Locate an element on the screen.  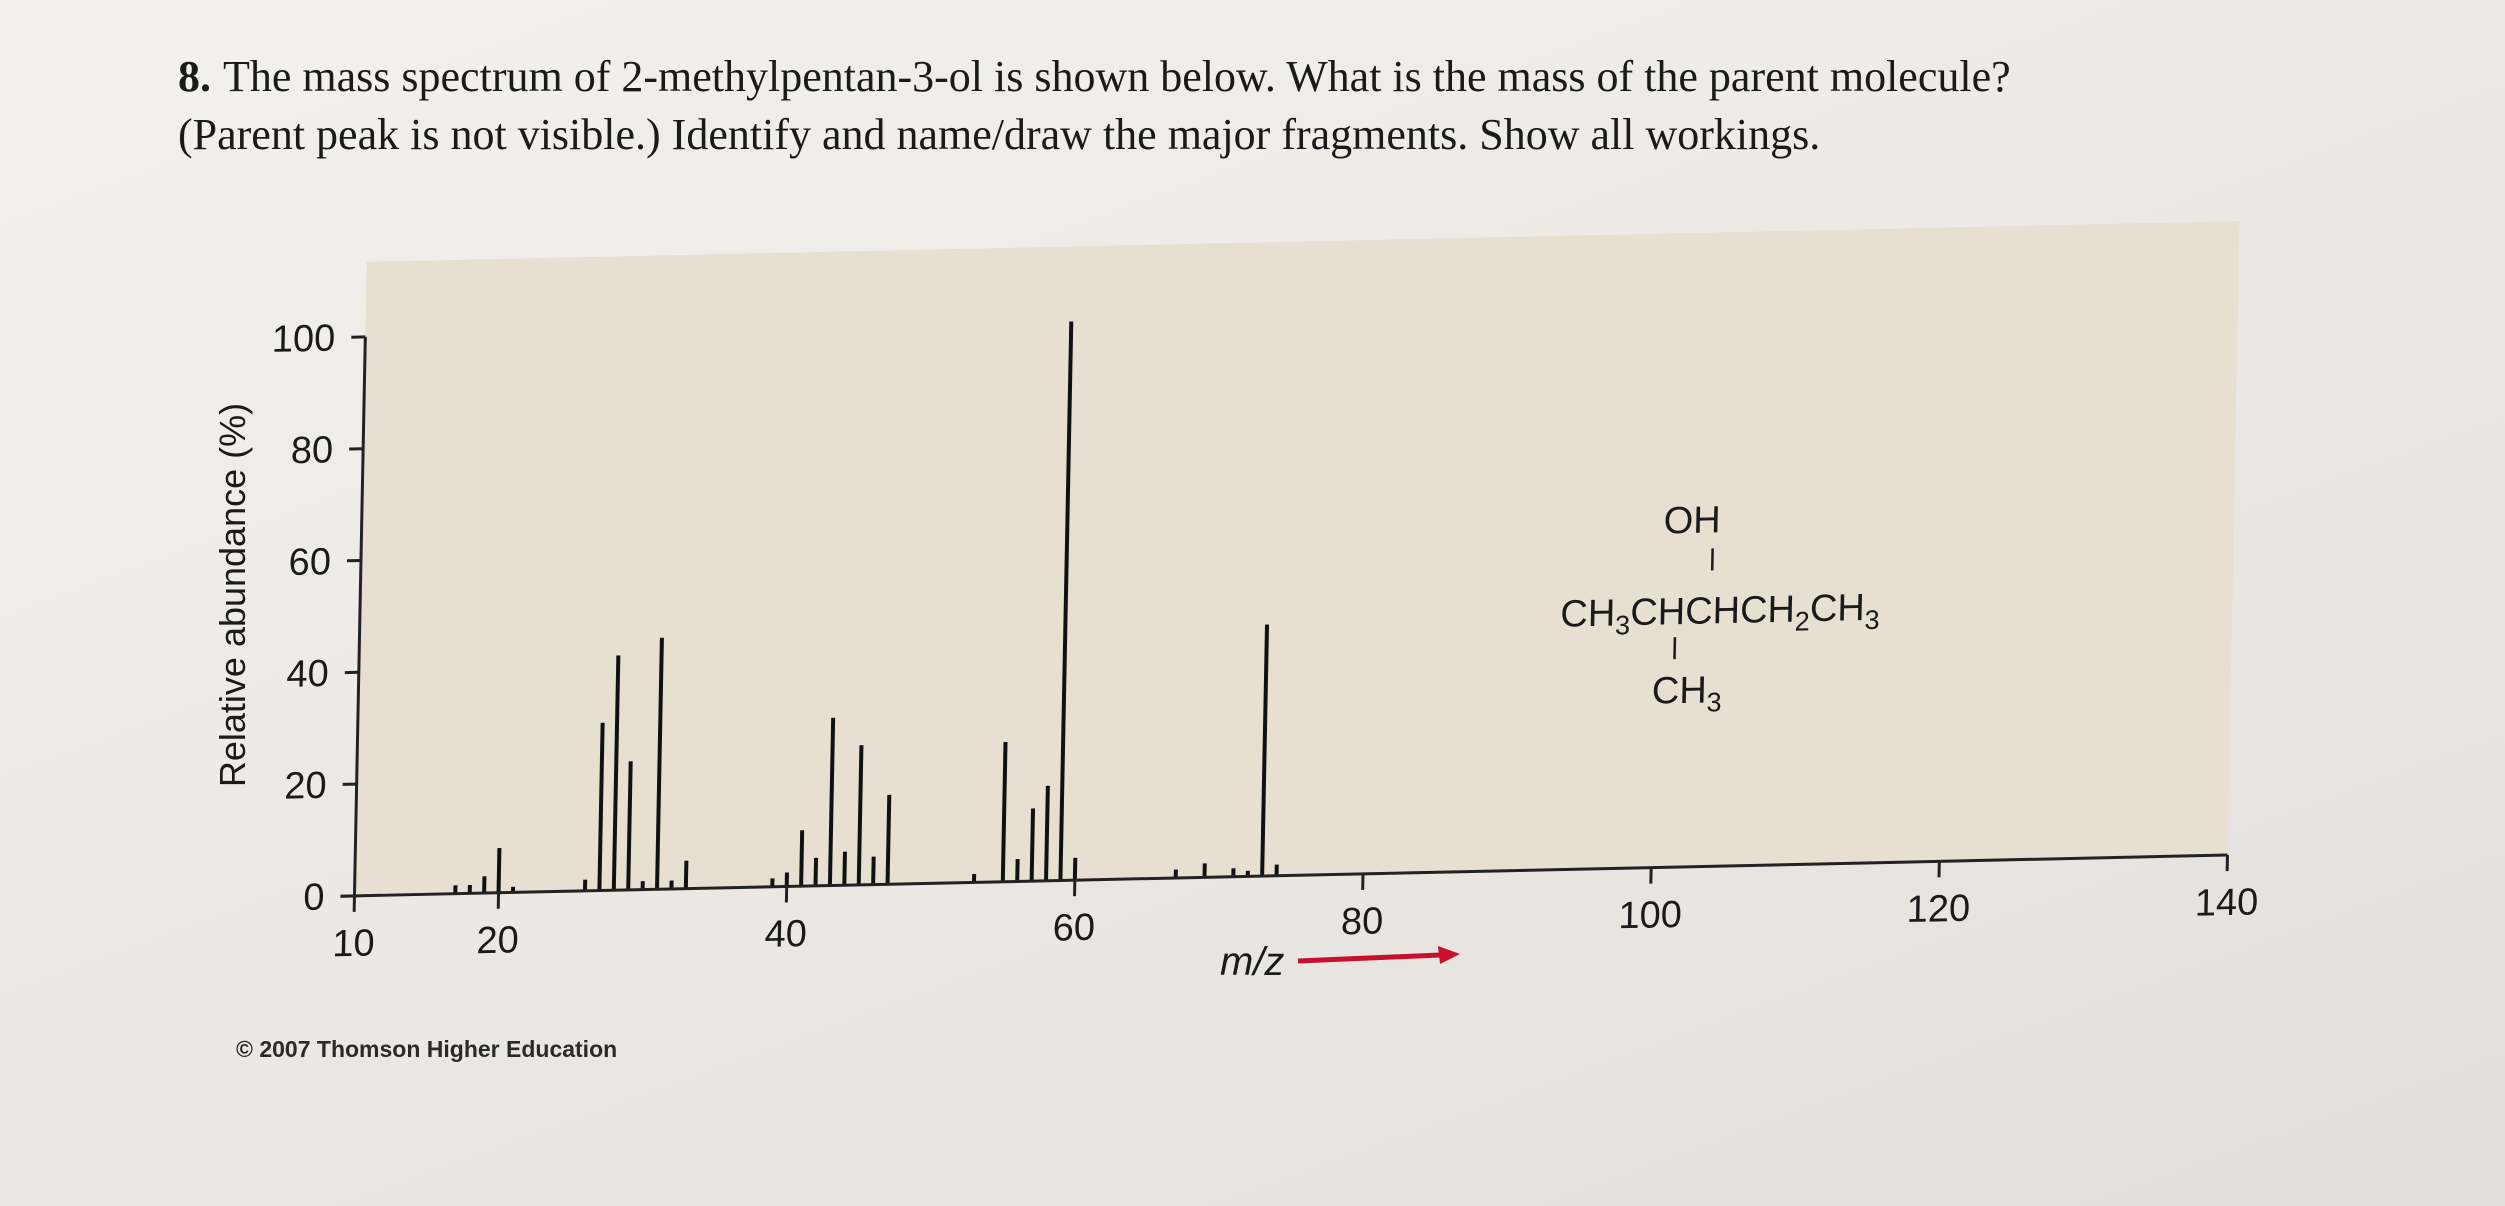
question-number: 8. is located at coordinates (194, 76).